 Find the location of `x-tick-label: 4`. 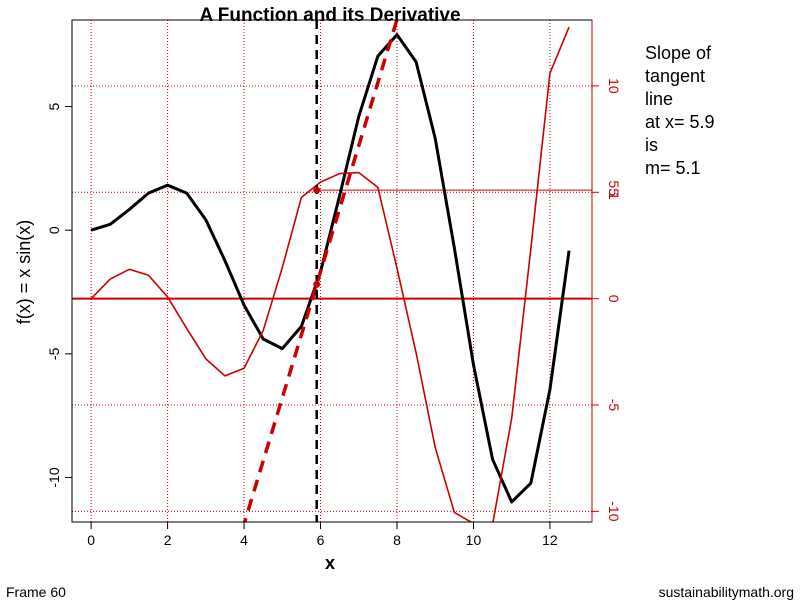

x-tick-label: 4 is located at coordinates (244, 540).